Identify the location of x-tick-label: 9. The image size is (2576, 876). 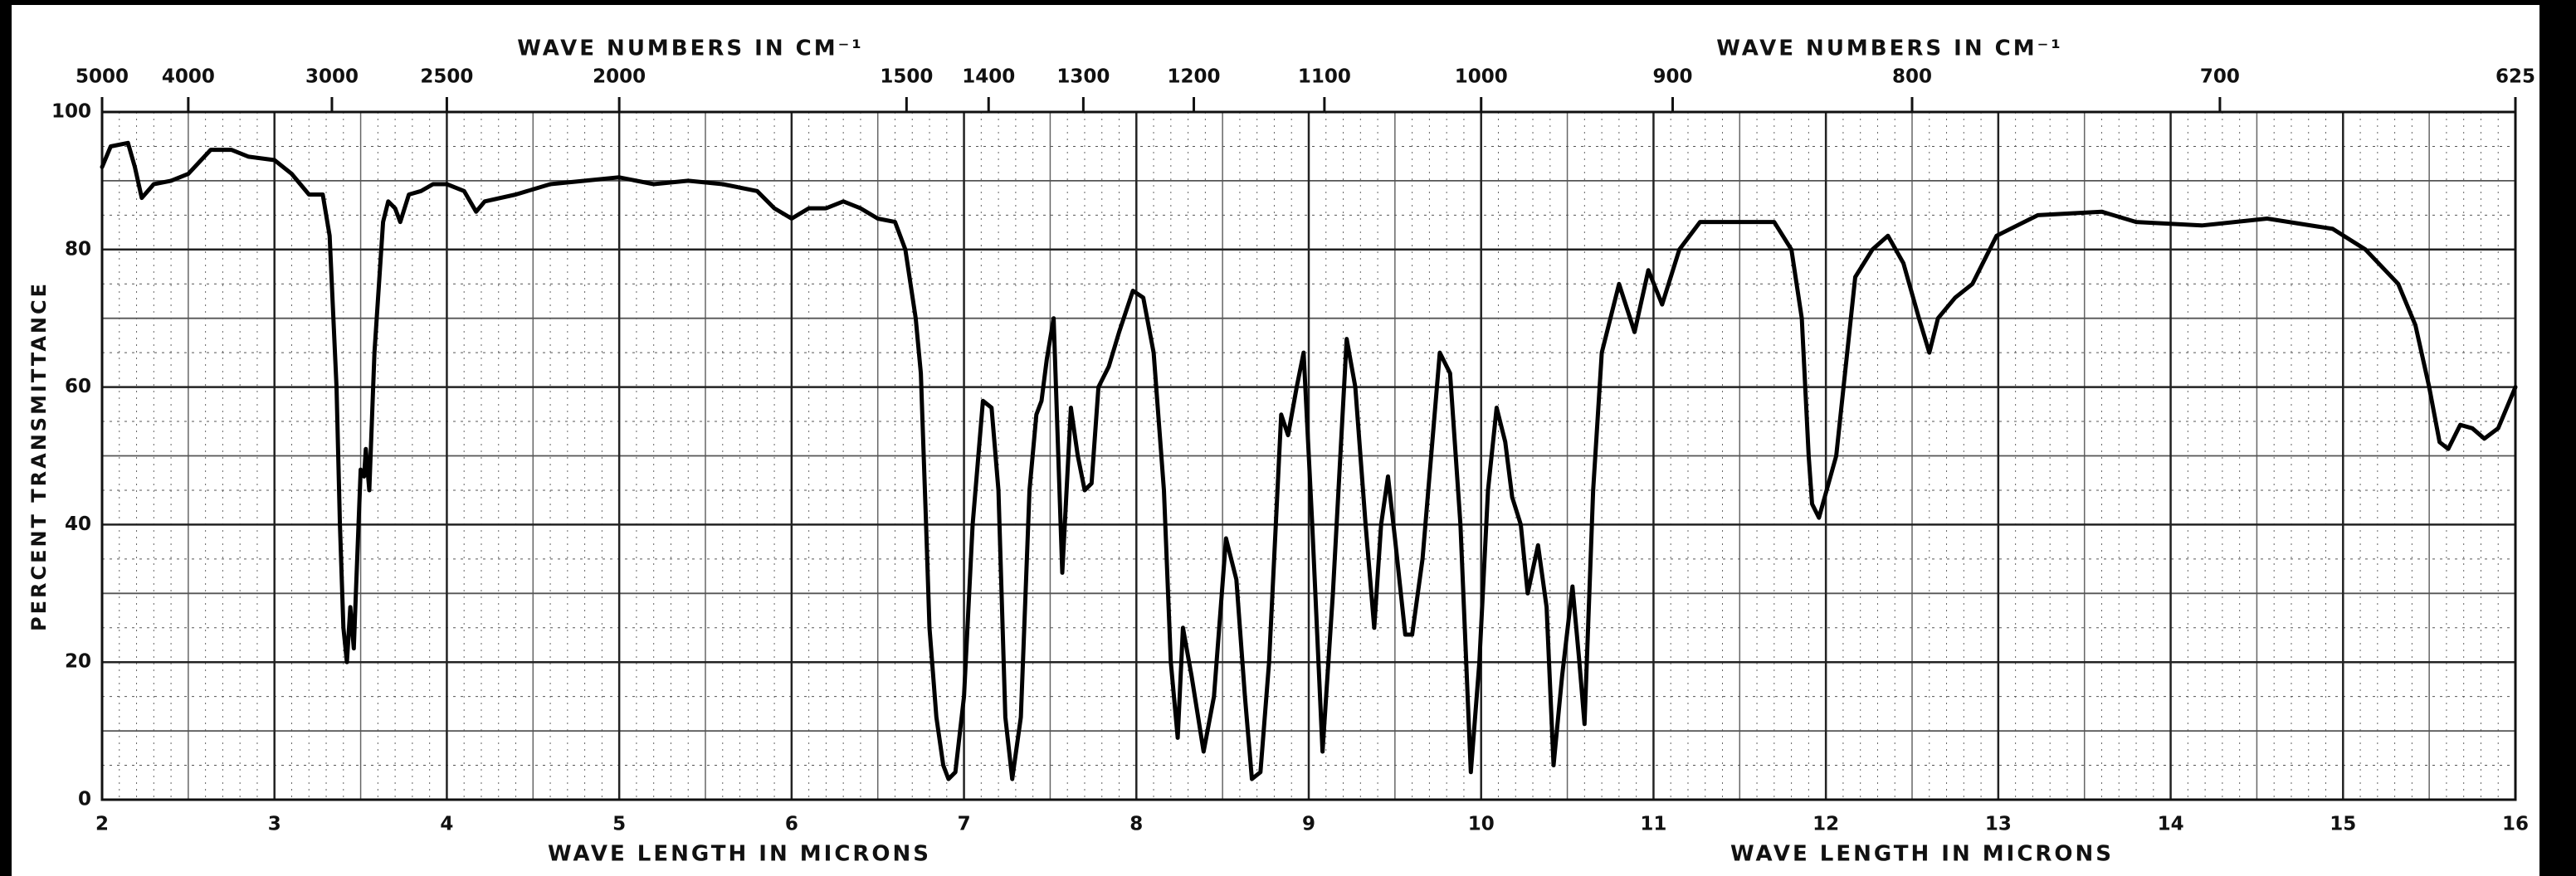
(1309, 824).